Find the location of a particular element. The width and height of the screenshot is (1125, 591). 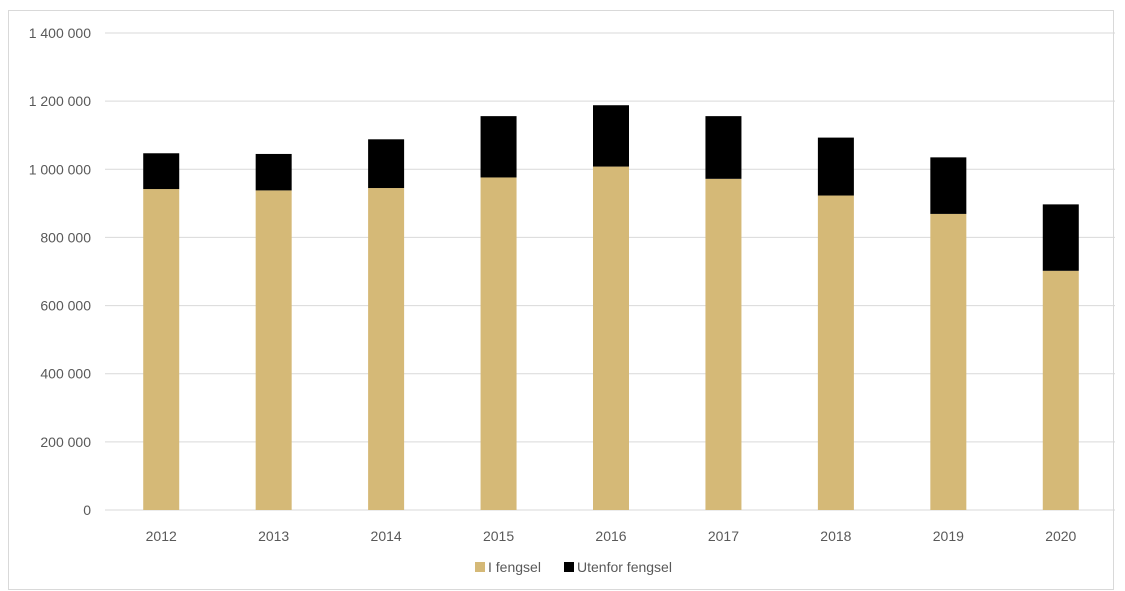

y-tick-label: 800 000 is located at coordinates (65, 237).